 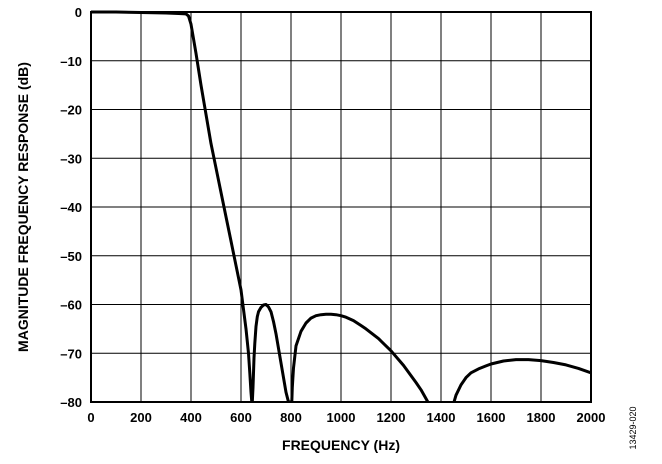 I want to click on y-tick-label: –40, so click(x=71, y=207).